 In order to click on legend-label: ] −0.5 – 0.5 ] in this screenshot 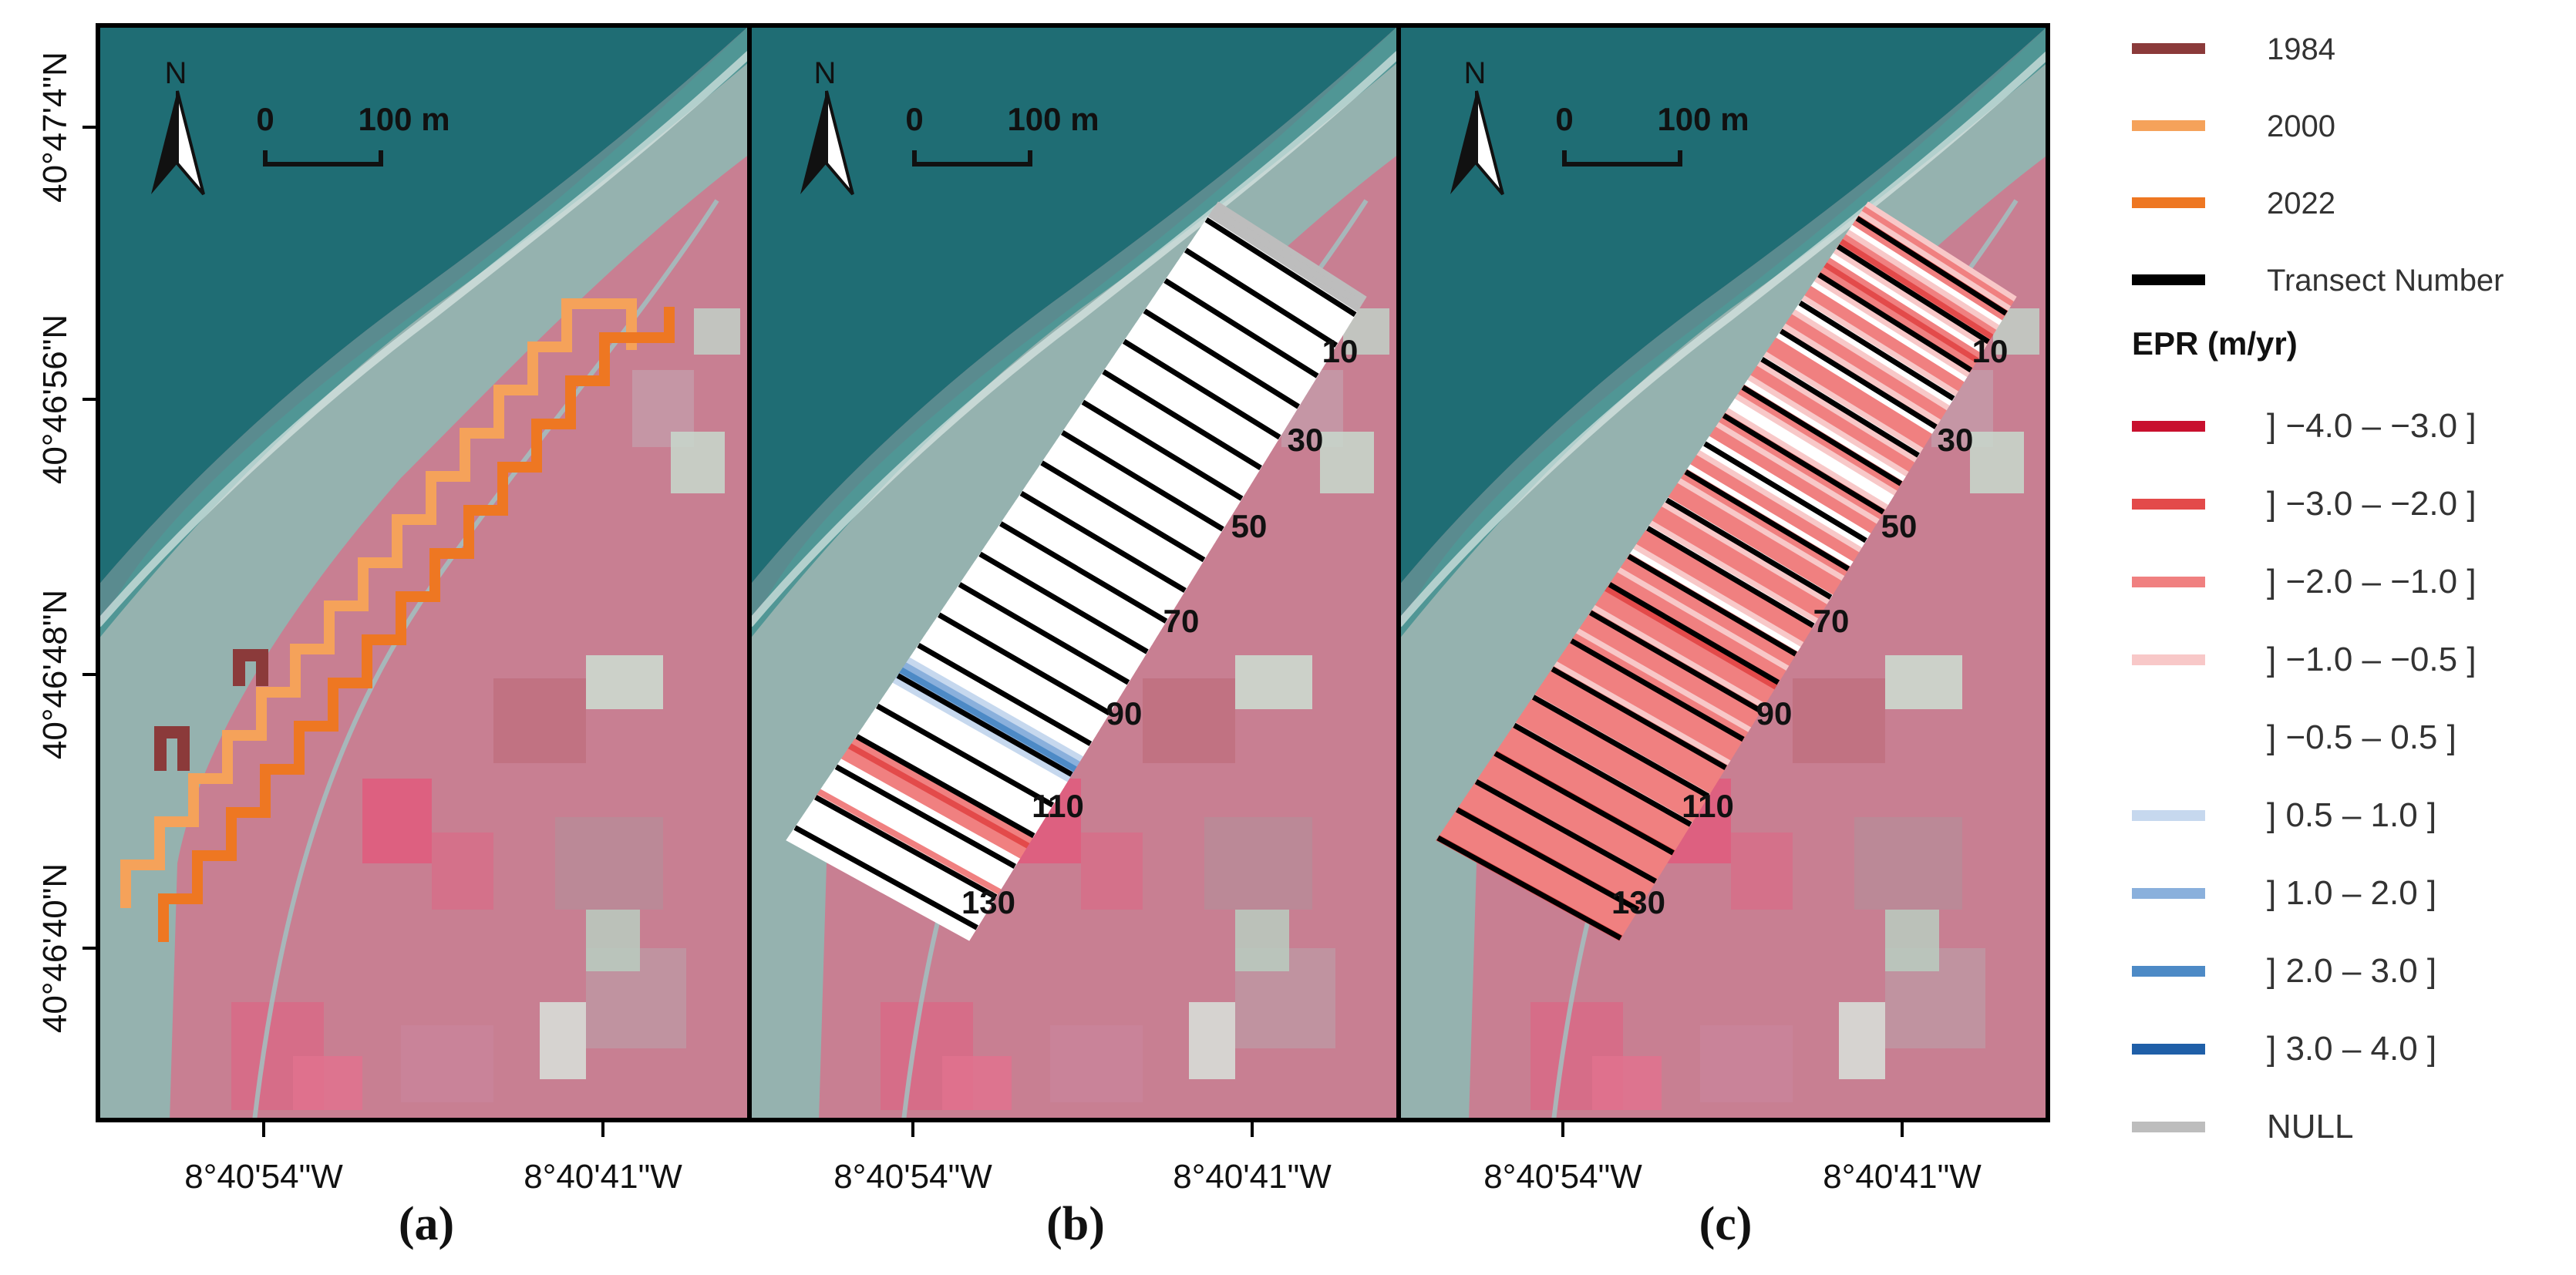, I will do `click(2361, 737)`.